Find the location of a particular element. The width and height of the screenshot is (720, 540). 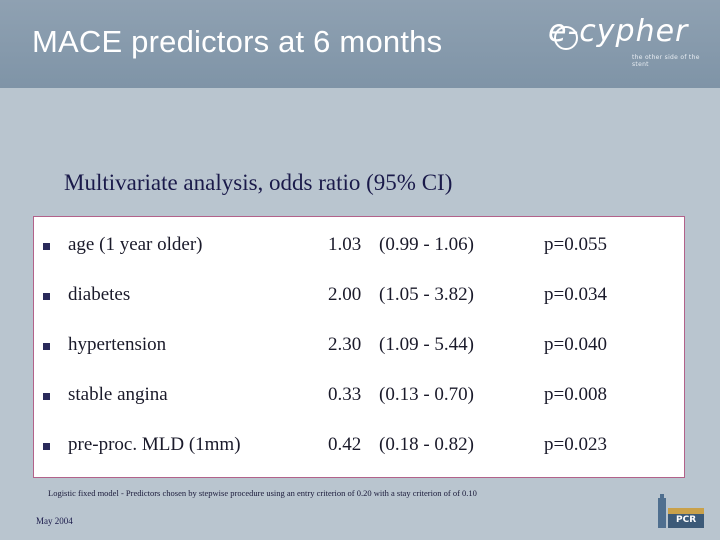

confidence-interval: (0.13 - 0.70) is located at coordinates (426, 394).